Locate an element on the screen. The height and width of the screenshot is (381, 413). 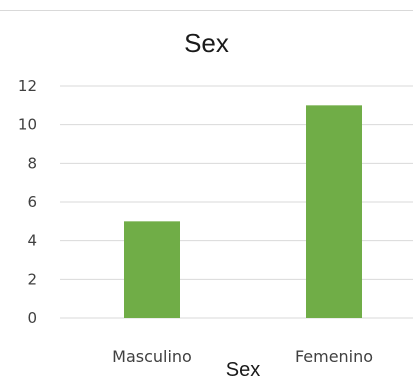
x-category-label: Masculino is located at coordinates (152, 356).